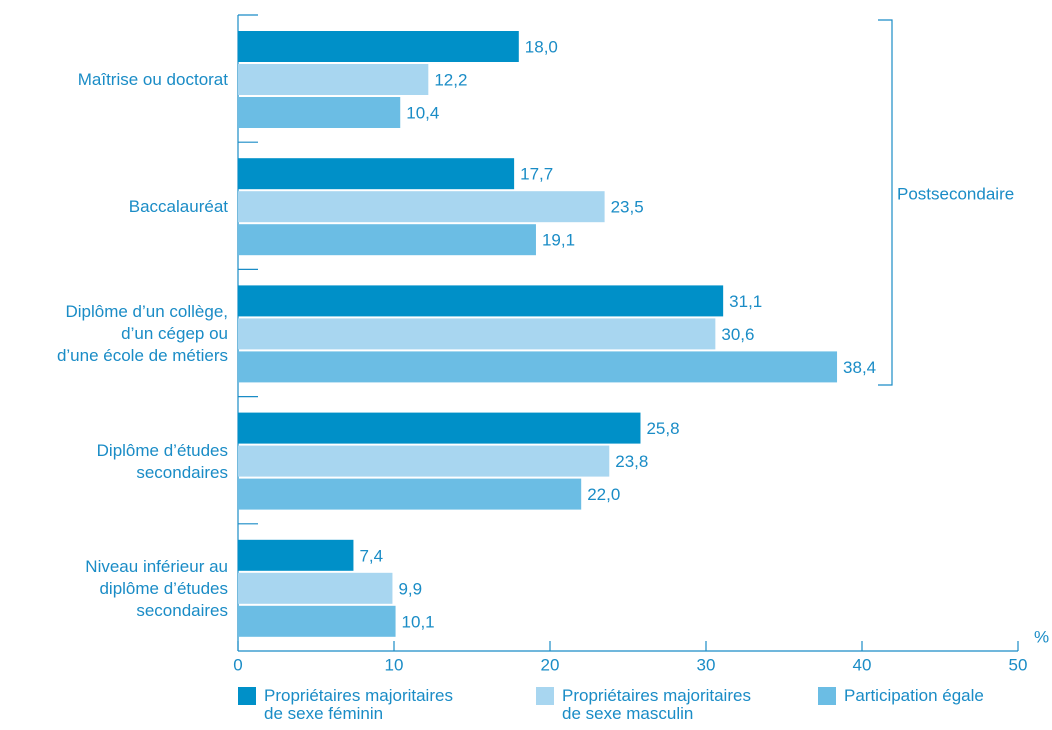 The image size is (1052, 730). What do you see at coordinates (541, 46) in the screenshot?
I see `value-label: 18,0` at bounding box center [541, 46].